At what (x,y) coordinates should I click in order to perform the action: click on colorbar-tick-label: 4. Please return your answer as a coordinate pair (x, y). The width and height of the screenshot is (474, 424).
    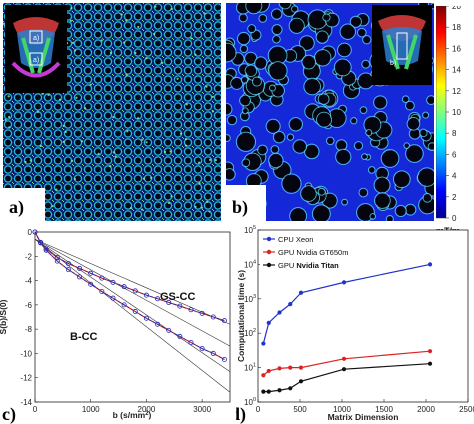
    Looking at the image, I should click on (454, 176).